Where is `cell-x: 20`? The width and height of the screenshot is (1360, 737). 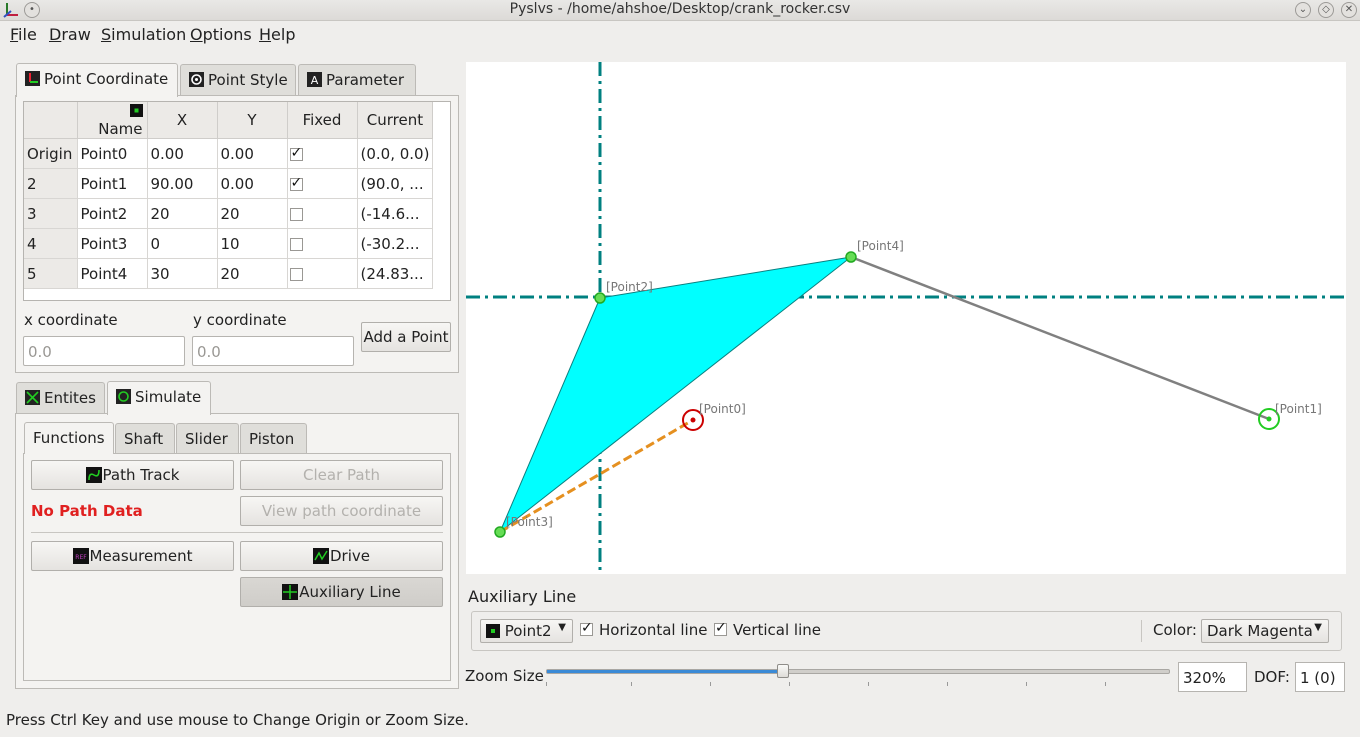 cell-x: 20 is located at coordinates (182, 213).